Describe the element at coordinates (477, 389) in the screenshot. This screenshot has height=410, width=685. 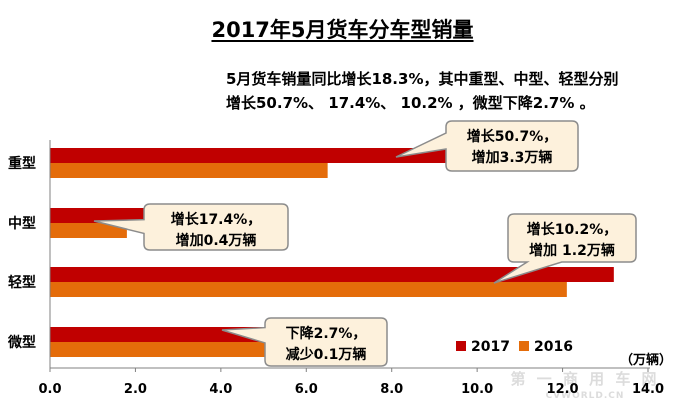
I see `x-tick-label-6: 10.0` at that location.